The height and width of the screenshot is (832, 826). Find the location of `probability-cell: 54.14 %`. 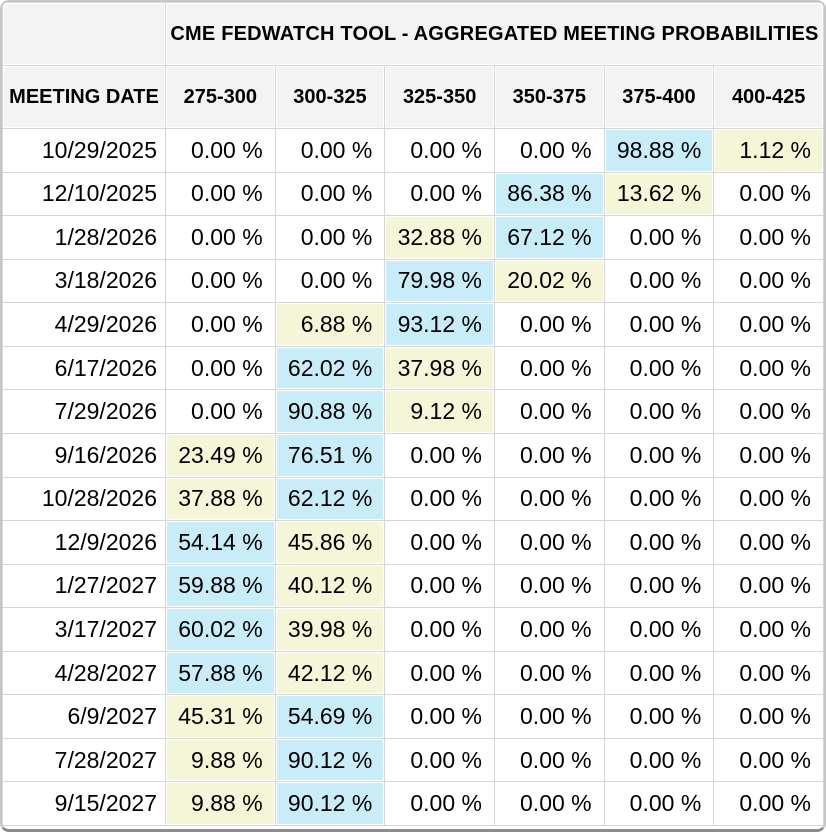

probability-cell: 54.14 % is located at coordinates (220, 542).